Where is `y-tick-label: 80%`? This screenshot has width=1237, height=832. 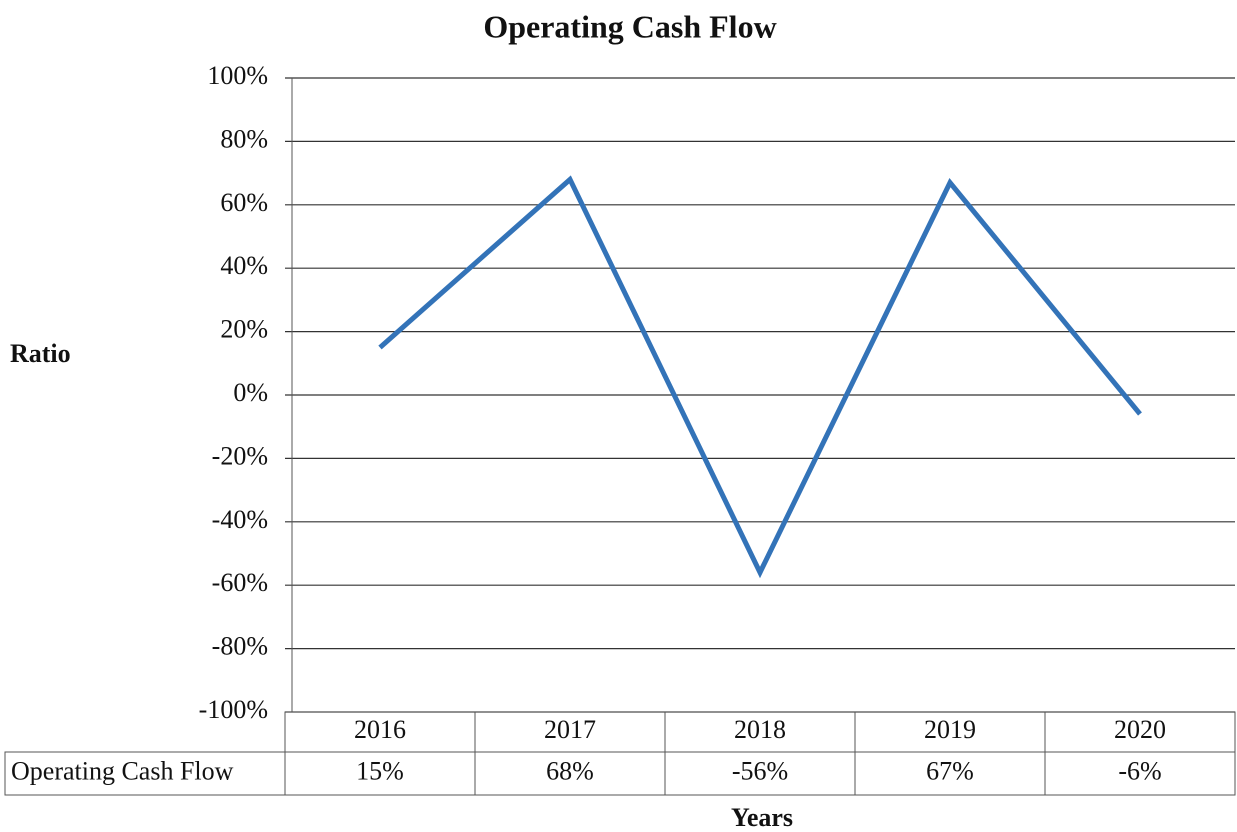 y-tick-label: 80% is located at coordinates (244, 138).